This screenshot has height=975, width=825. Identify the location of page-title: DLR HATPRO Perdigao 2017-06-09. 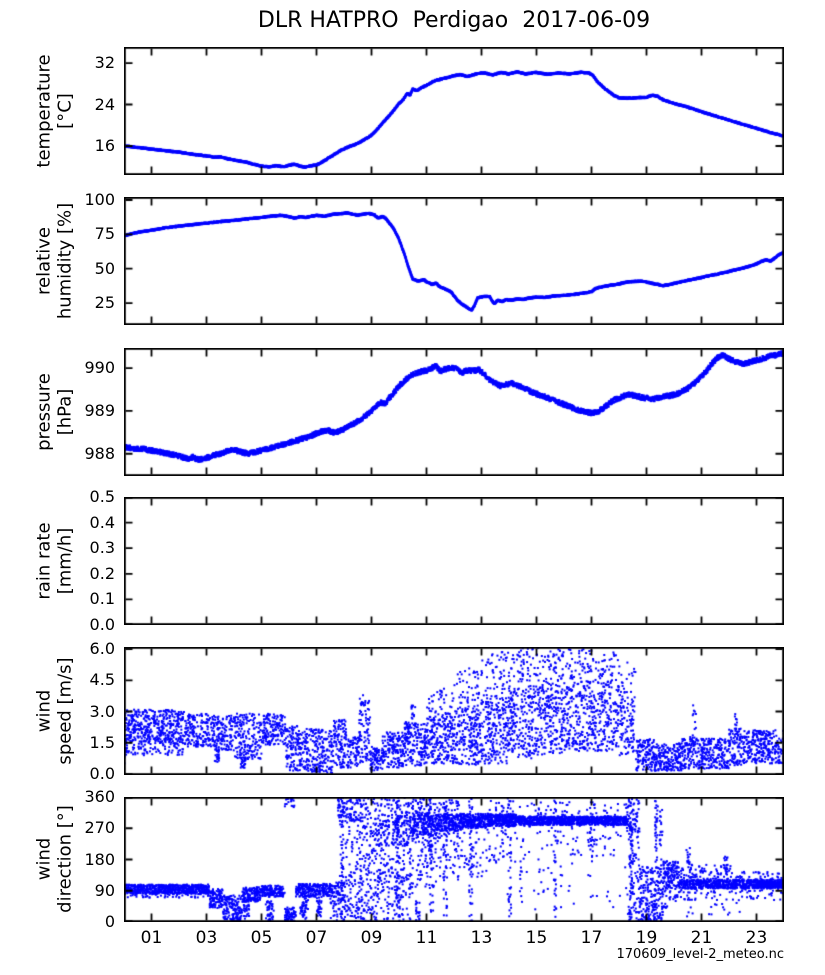
(454, 20).